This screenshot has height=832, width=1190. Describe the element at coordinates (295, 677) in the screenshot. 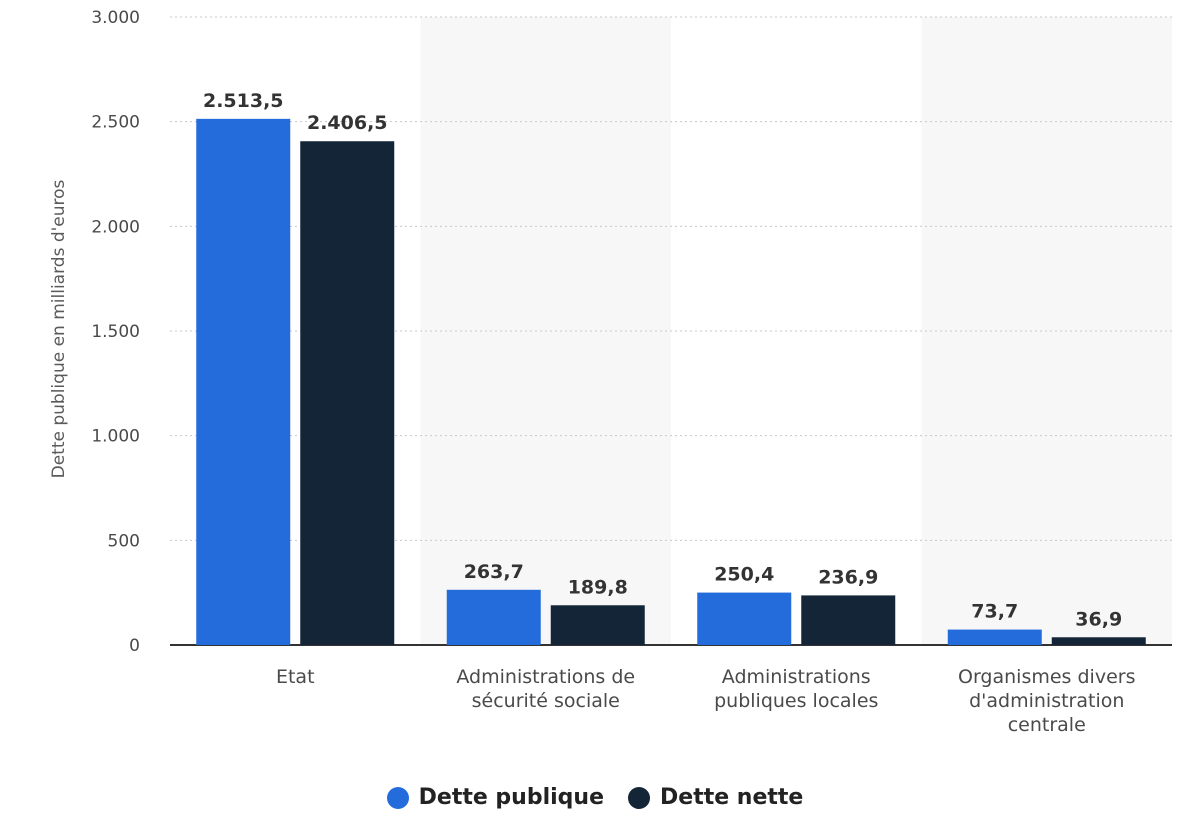

I see `category-label: Etat` at that location.